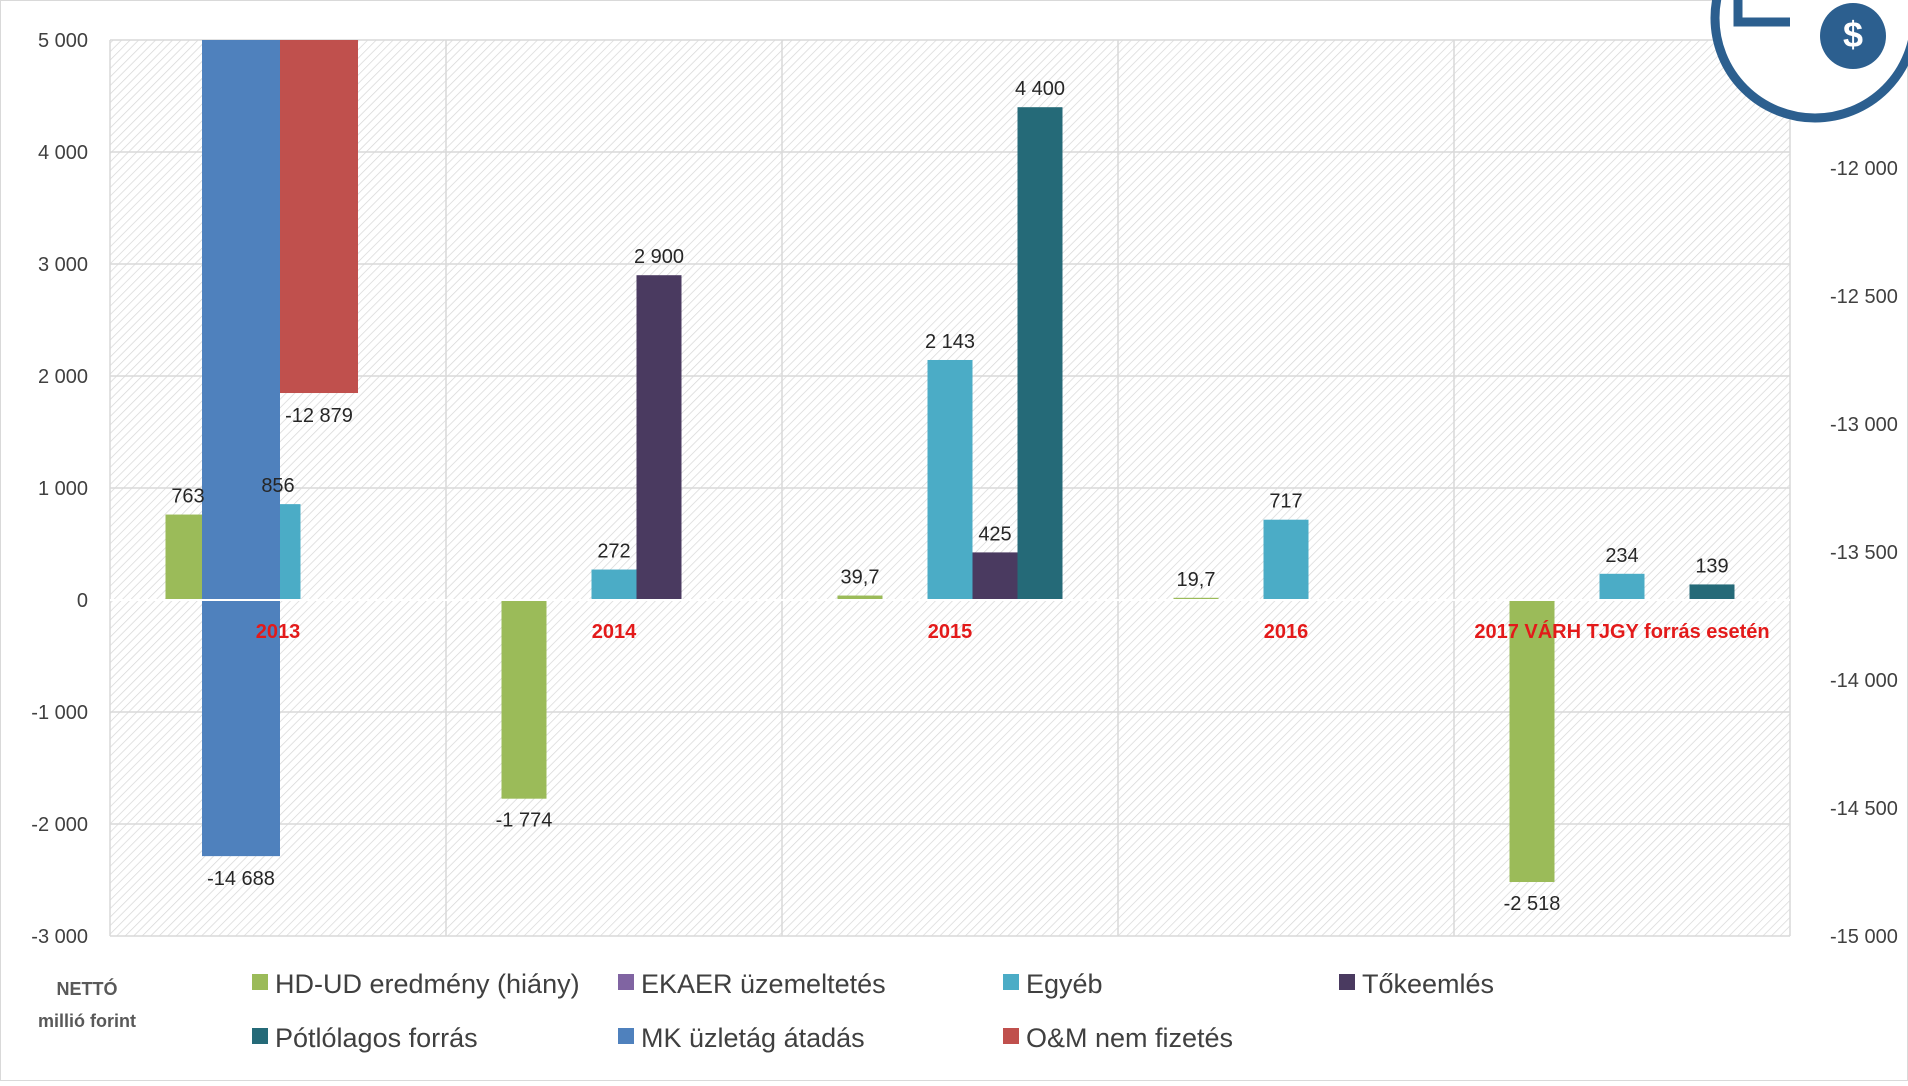 The width and height of the screenshot is (1908, 1086). Describe the element at coordinates (1428, 984) in the screenshot. I see `legend-label: Tőkeemlés` at that location.